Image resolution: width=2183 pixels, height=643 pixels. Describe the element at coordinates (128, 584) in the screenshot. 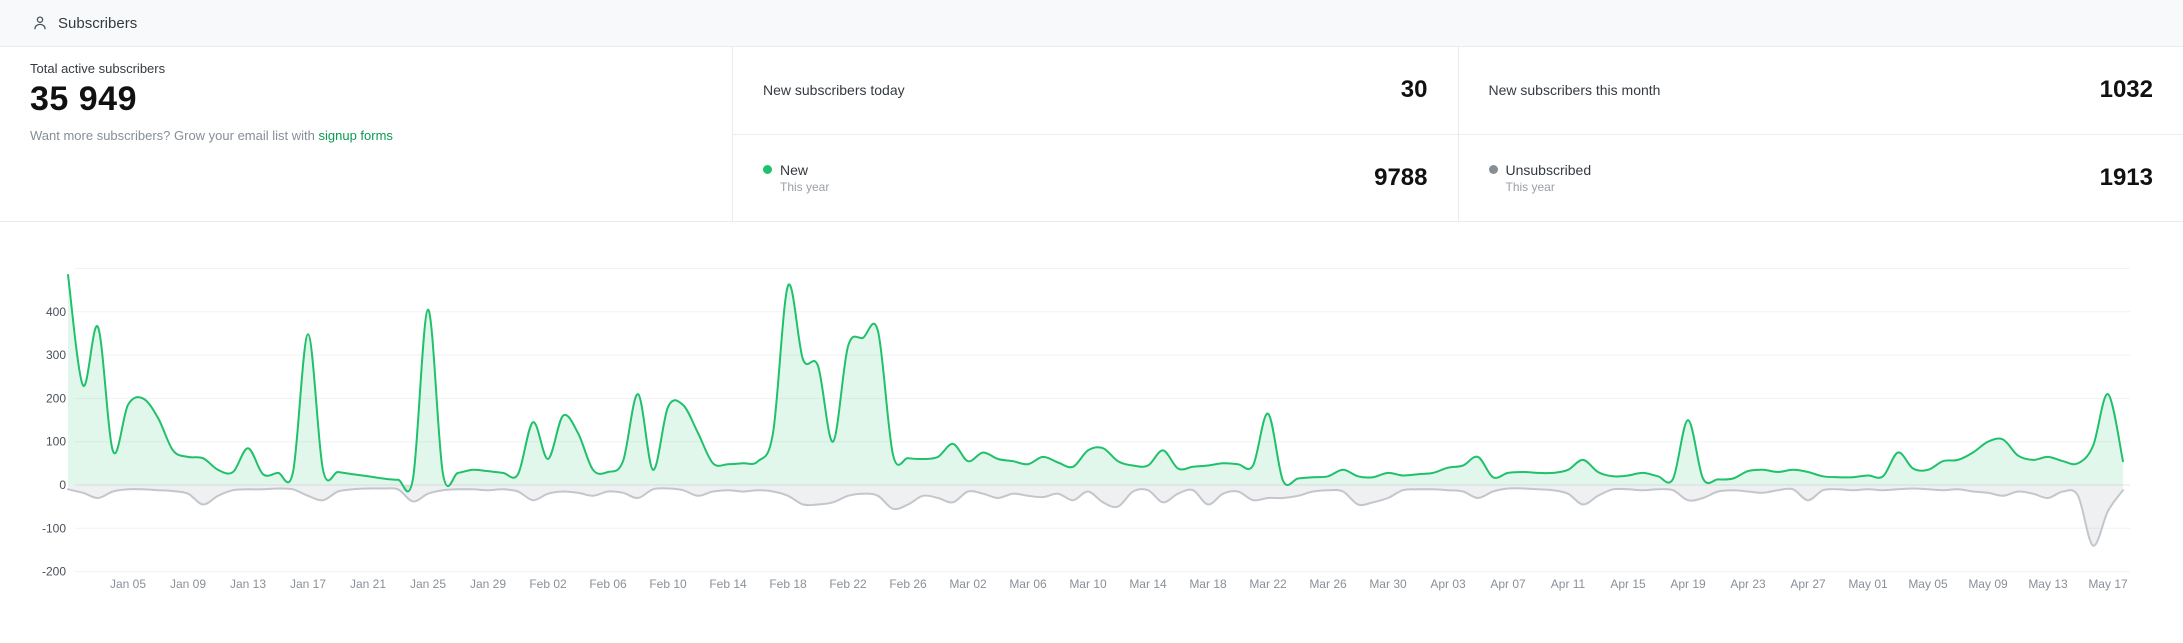

I see `svg-text: Jan 05` at that location.